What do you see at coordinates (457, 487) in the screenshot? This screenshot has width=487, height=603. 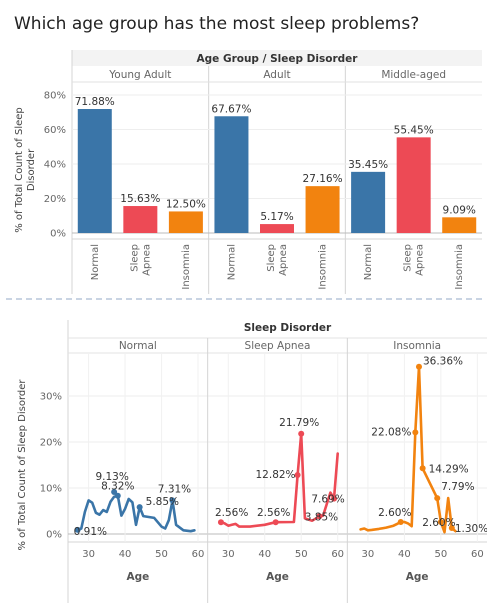 I see `data-label-insomnia: 7.79%` at bounding box center [457, 487].